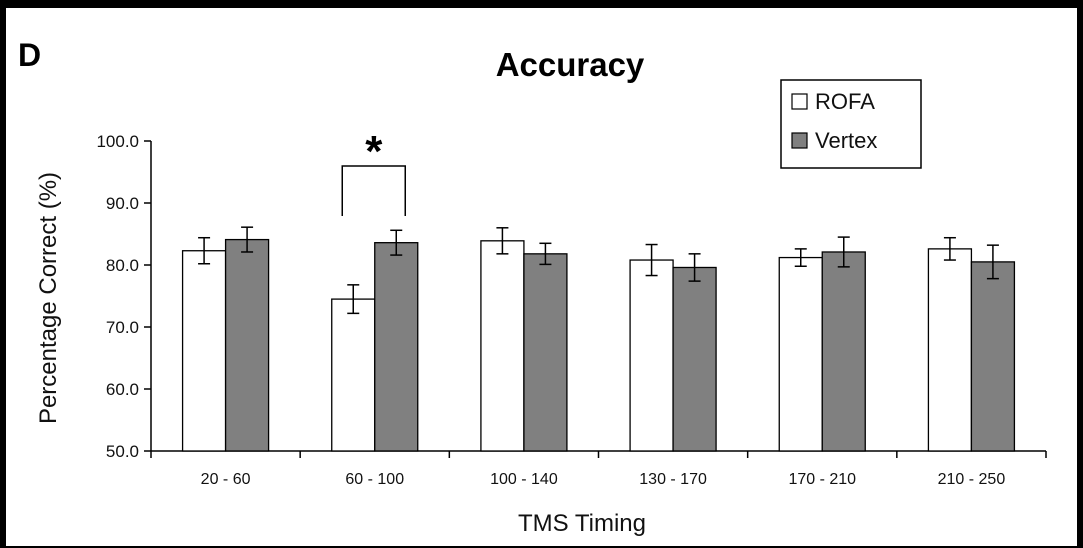 The width and height of the screenshot is (1083, 548). I want to click on y-axis: 50.0 60.0 70.0 80.0 90.0 100.0, so click(124, 296).